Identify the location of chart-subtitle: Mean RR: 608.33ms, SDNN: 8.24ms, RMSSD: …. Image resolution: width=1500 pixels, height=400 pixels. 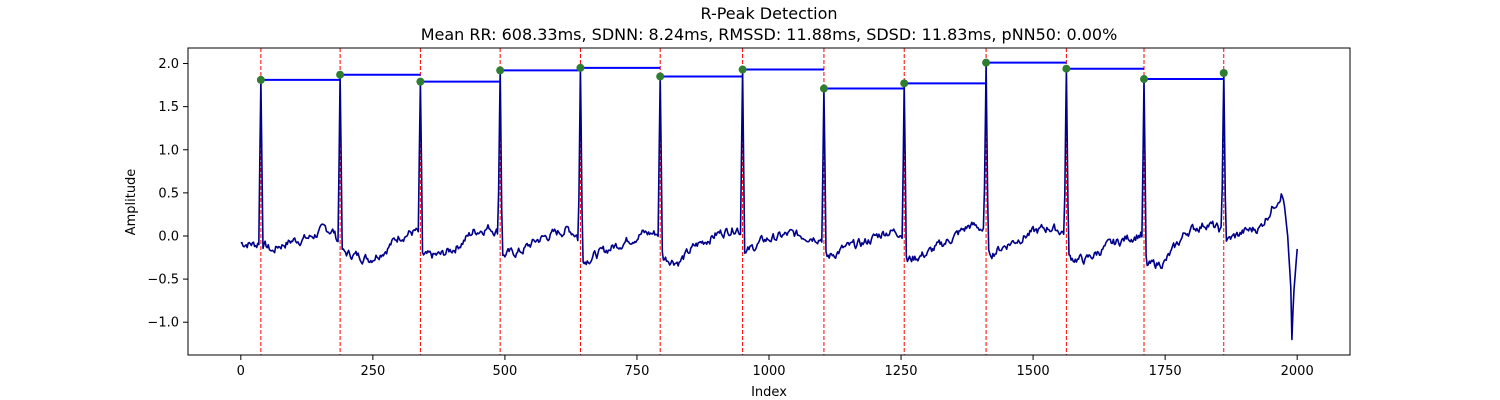
(769, 34).